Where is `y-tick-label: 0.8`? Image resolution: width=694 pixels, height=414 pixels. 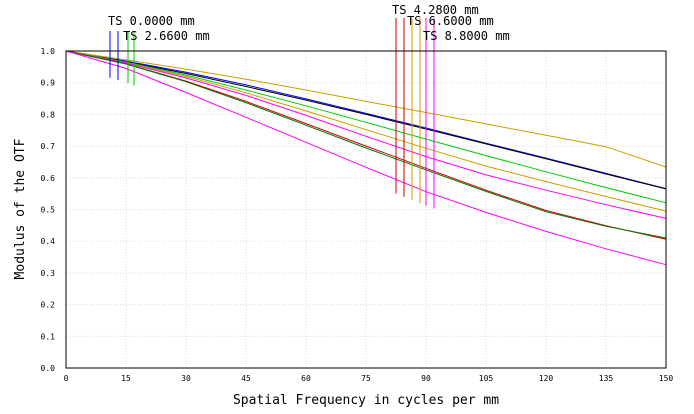 y-tick-label: 0.8 is located at coordinates (48, 114).